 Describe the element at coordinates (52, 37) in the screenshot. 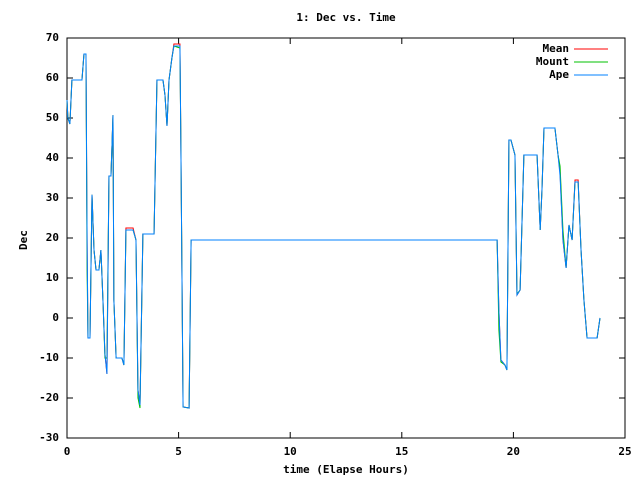

I see `y-tick-label: 70` at that location.